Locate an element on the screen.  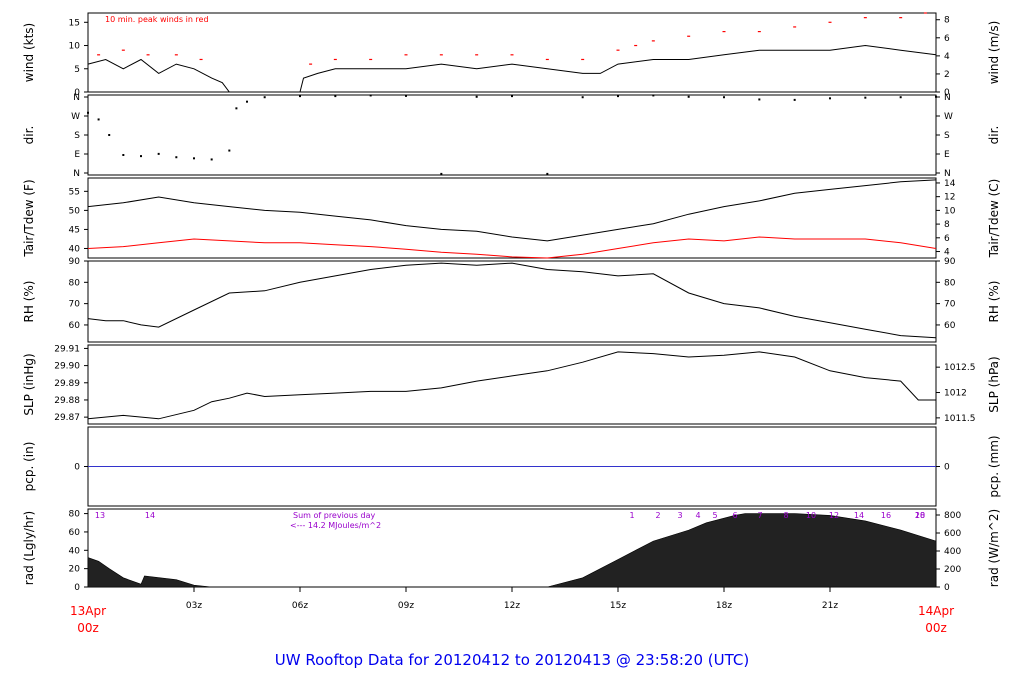
tick-label-left-rad: 60 is located at coordinates (75, 533).